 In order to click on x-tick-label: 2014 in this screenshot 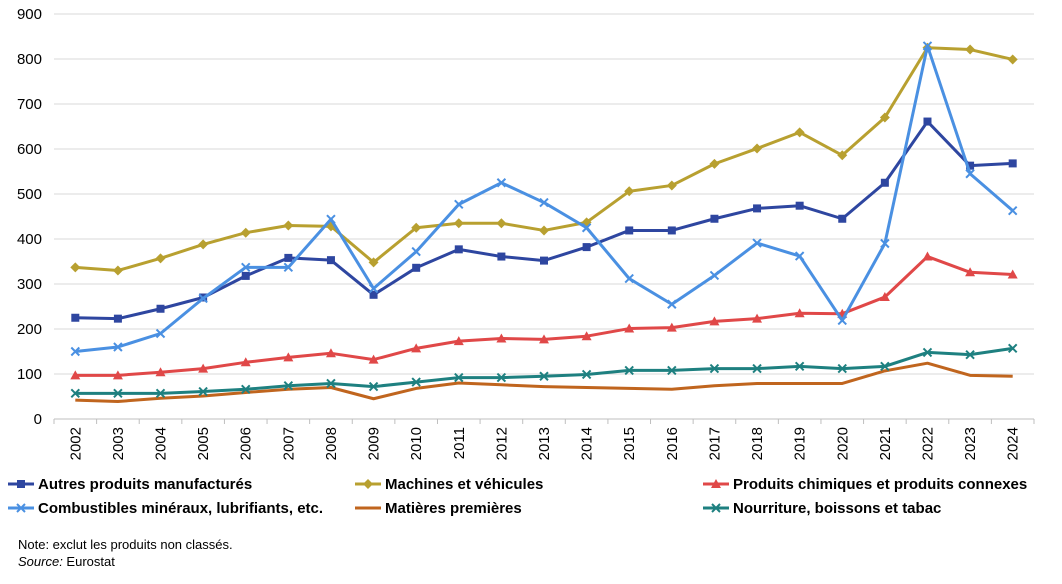, I will do `click(587, 443)`.